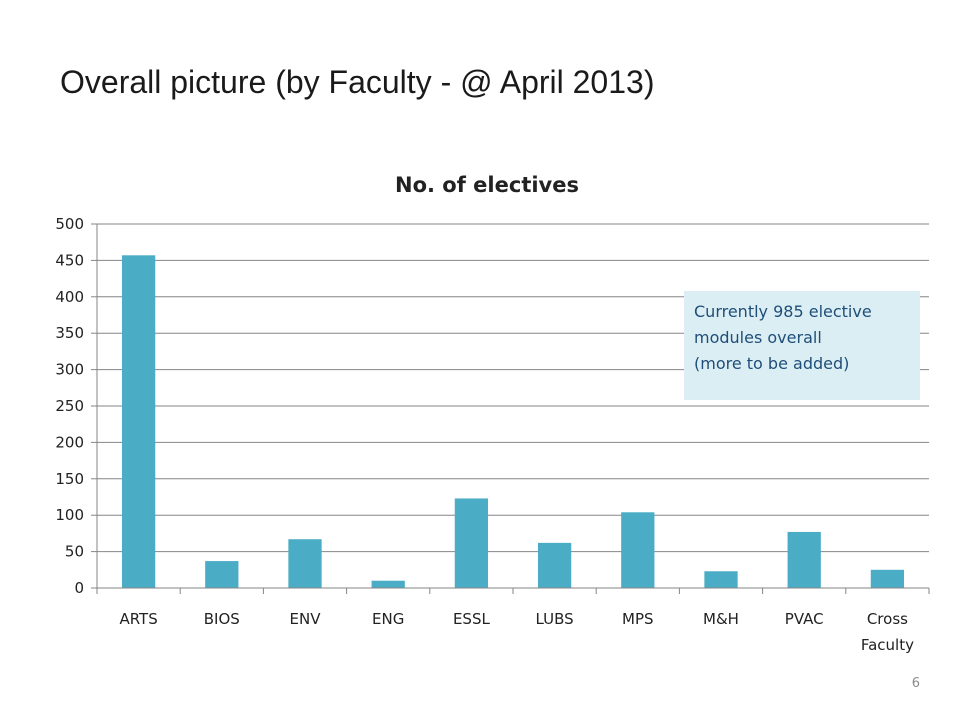 This screenshot has width=960, height=720. Describe the element at coordinates (887, 632) in the screenshot. I see `x-tick-label: Cross Faculty` at that location.